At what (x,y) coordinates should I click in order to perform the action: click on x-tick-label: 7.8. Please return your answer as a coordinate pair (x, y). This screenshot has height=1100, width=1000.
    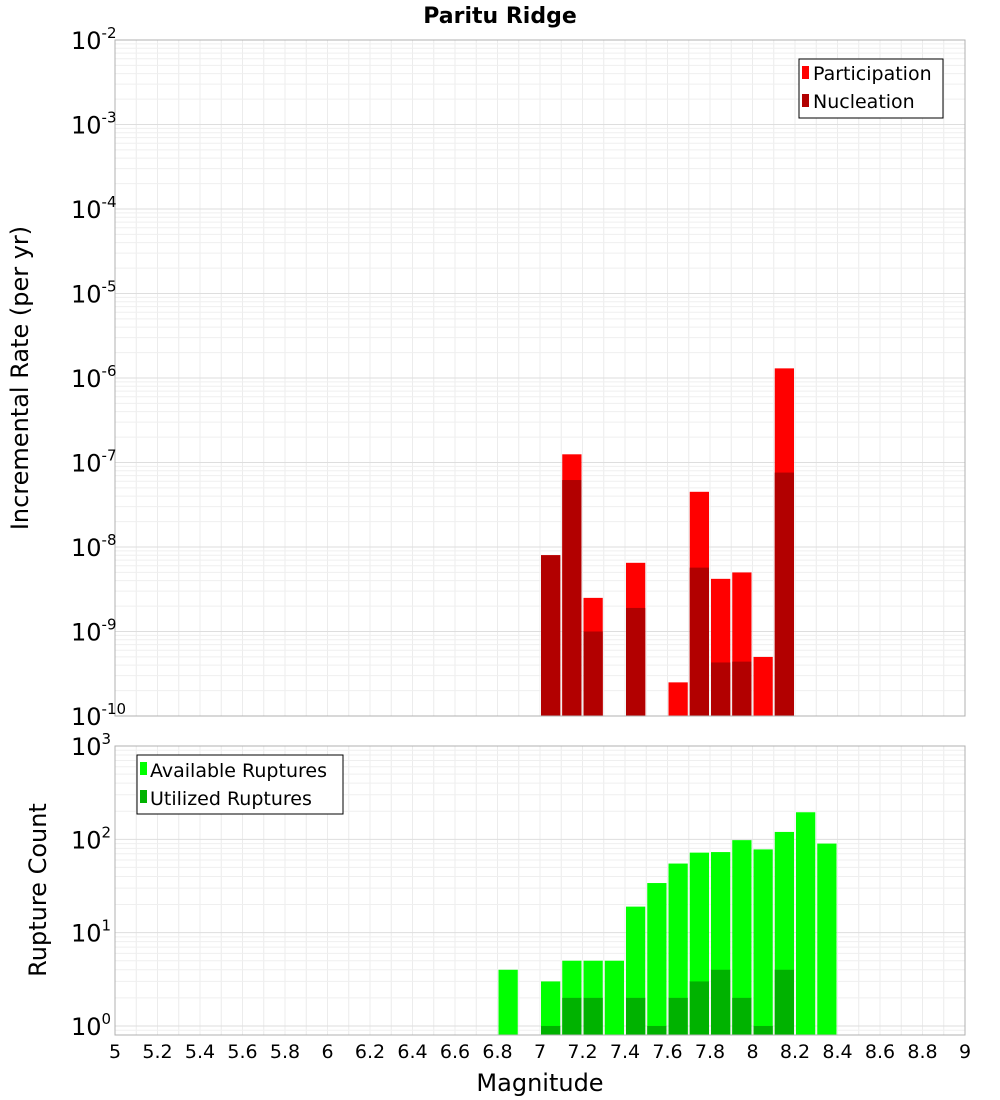
    Looking at the image, I should click on (710, 1052).